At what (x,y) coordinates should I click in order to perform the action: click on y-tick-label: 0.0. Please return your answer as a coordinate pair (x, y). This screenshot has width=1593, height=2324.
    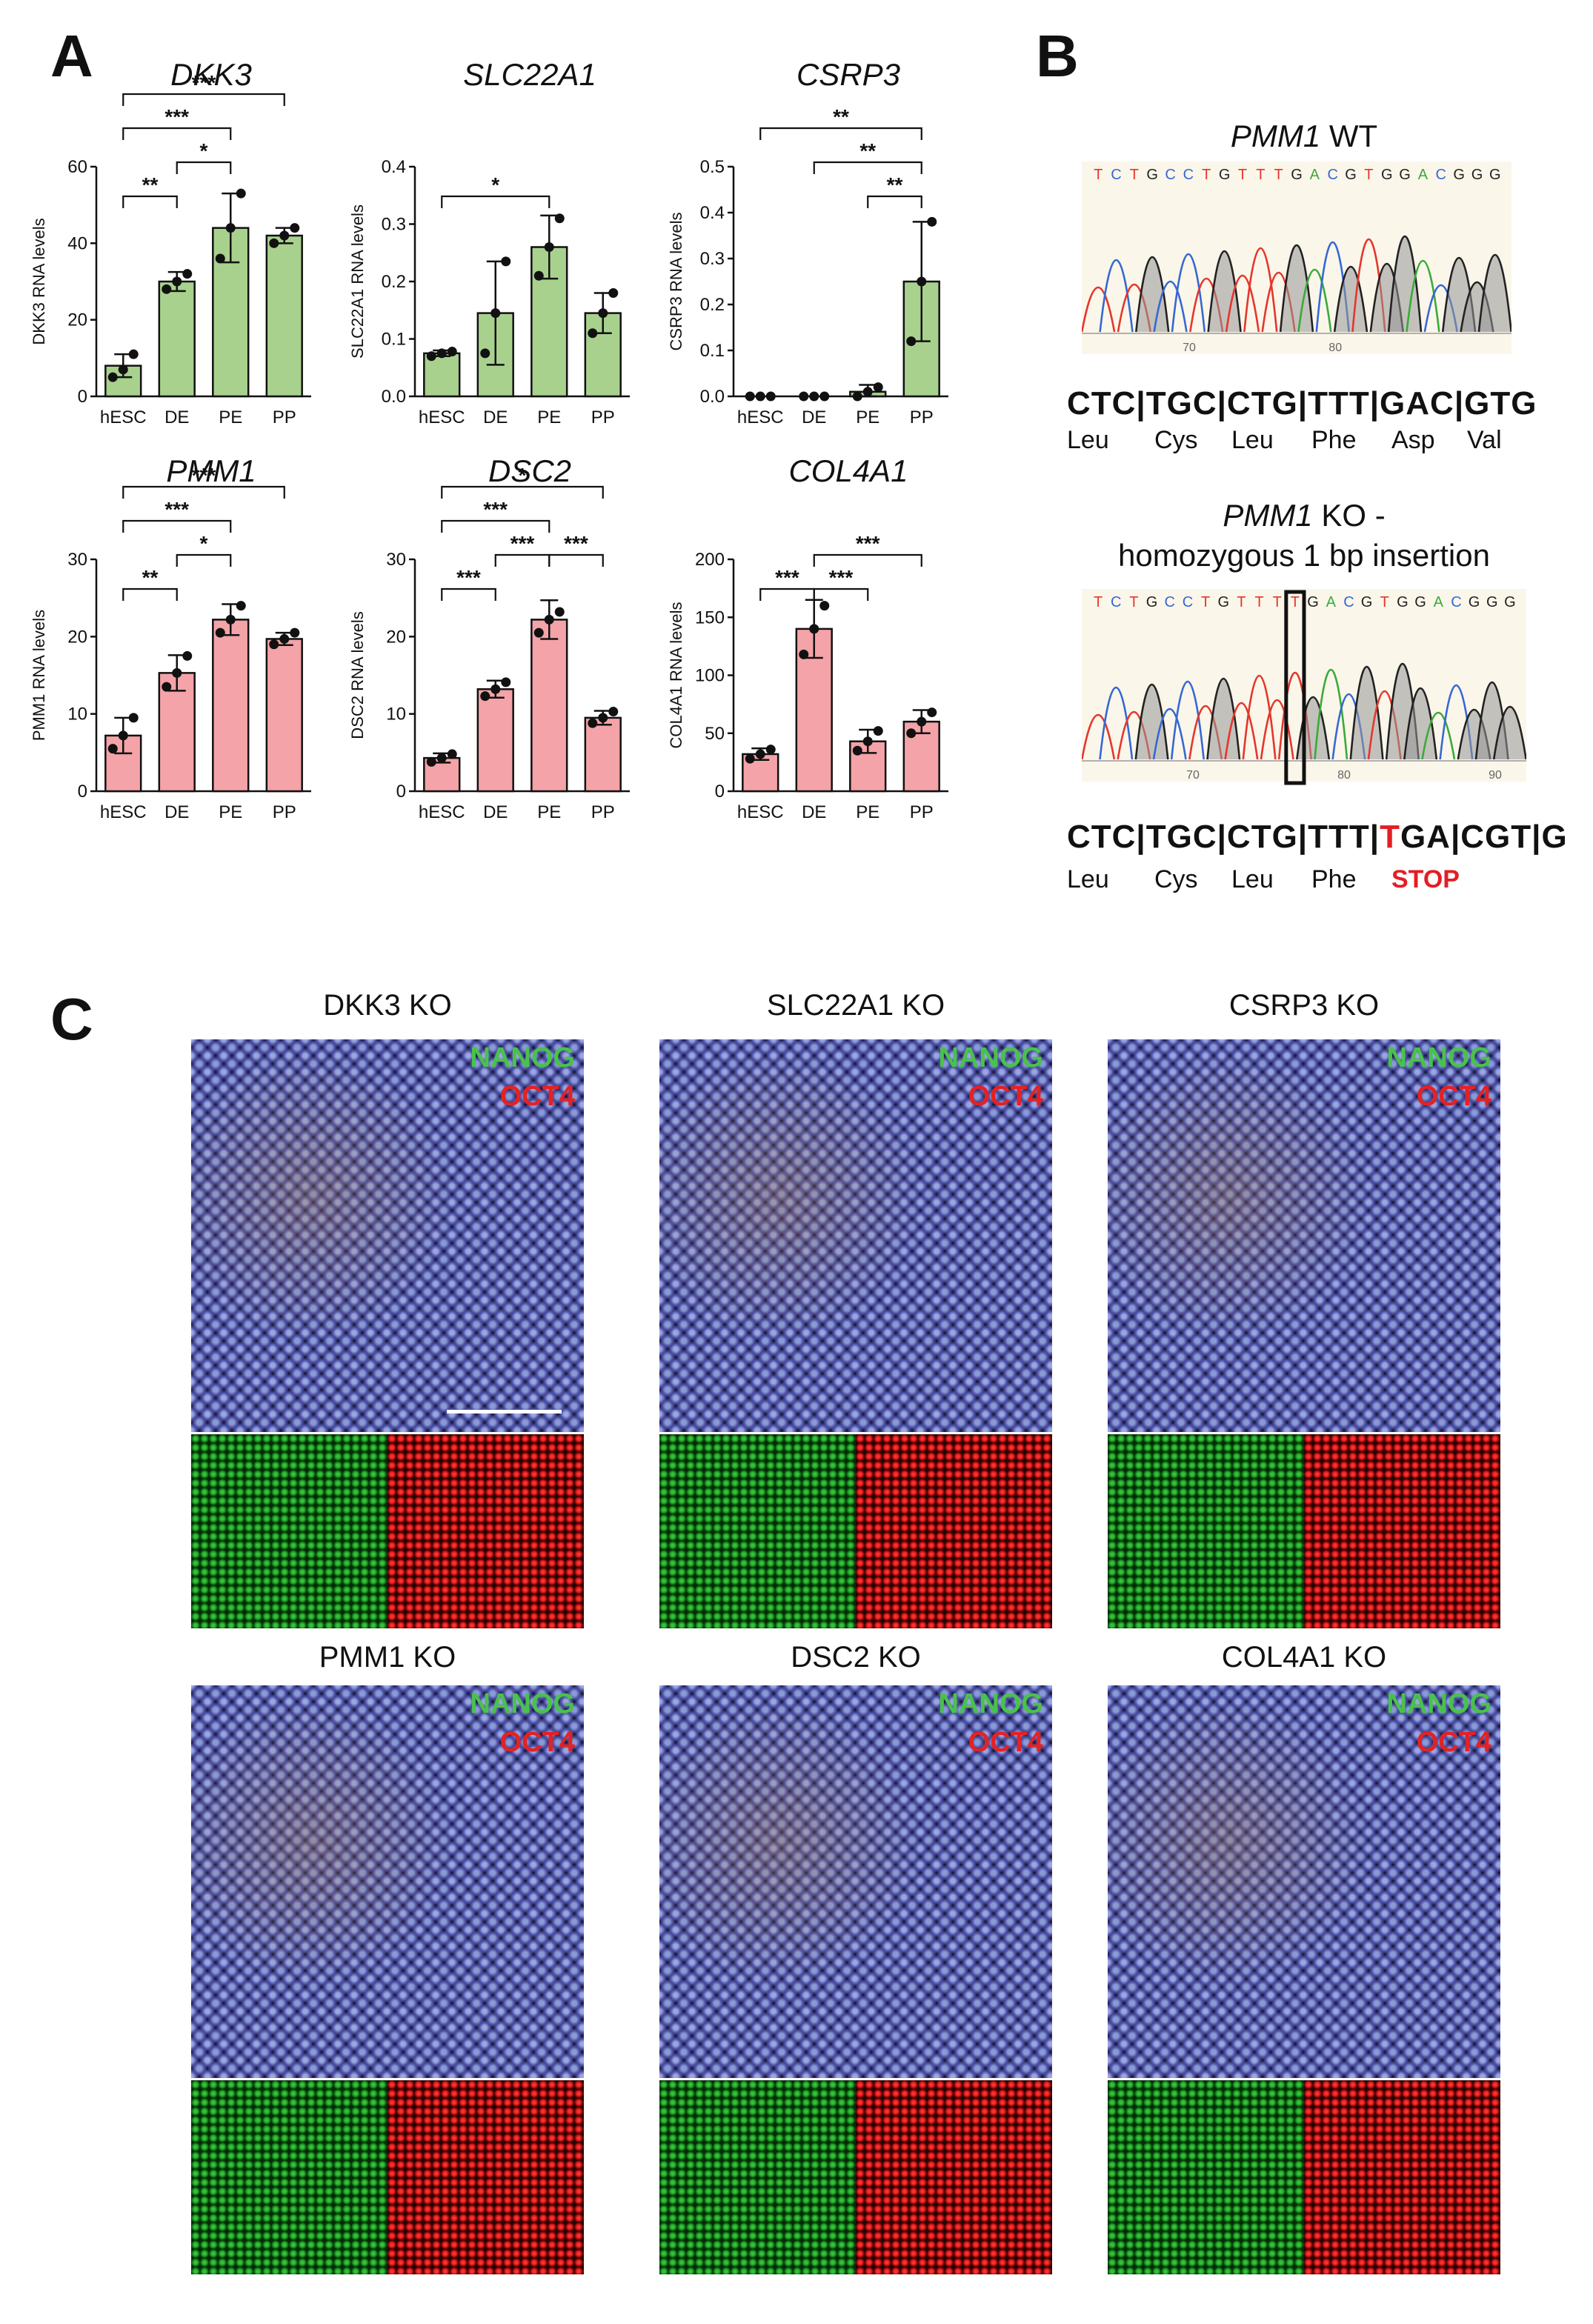
    Looking at the image, I should click on (394, 397).